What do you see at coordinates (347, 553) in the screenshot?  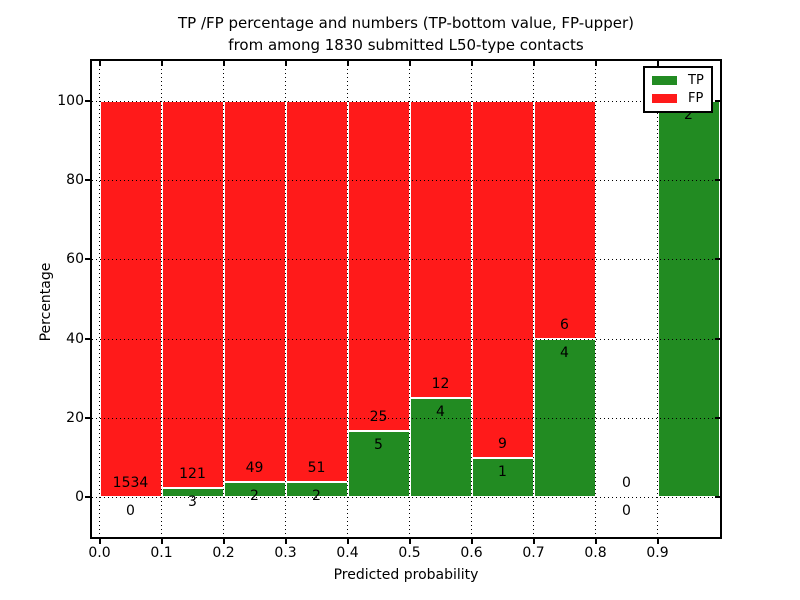 I see `x-tick-label: 0.4` at bounding box center [347, 553].